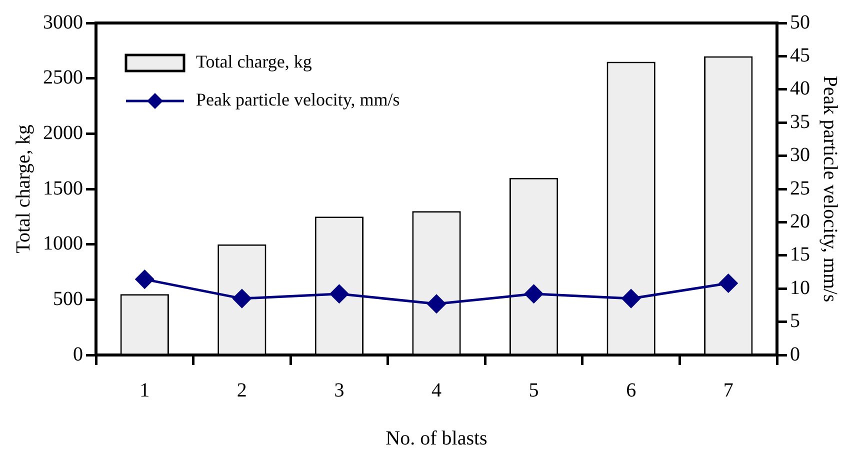 The image size is (858, 463). I want to click on y-tick-label: 1500, so click(63, 188).